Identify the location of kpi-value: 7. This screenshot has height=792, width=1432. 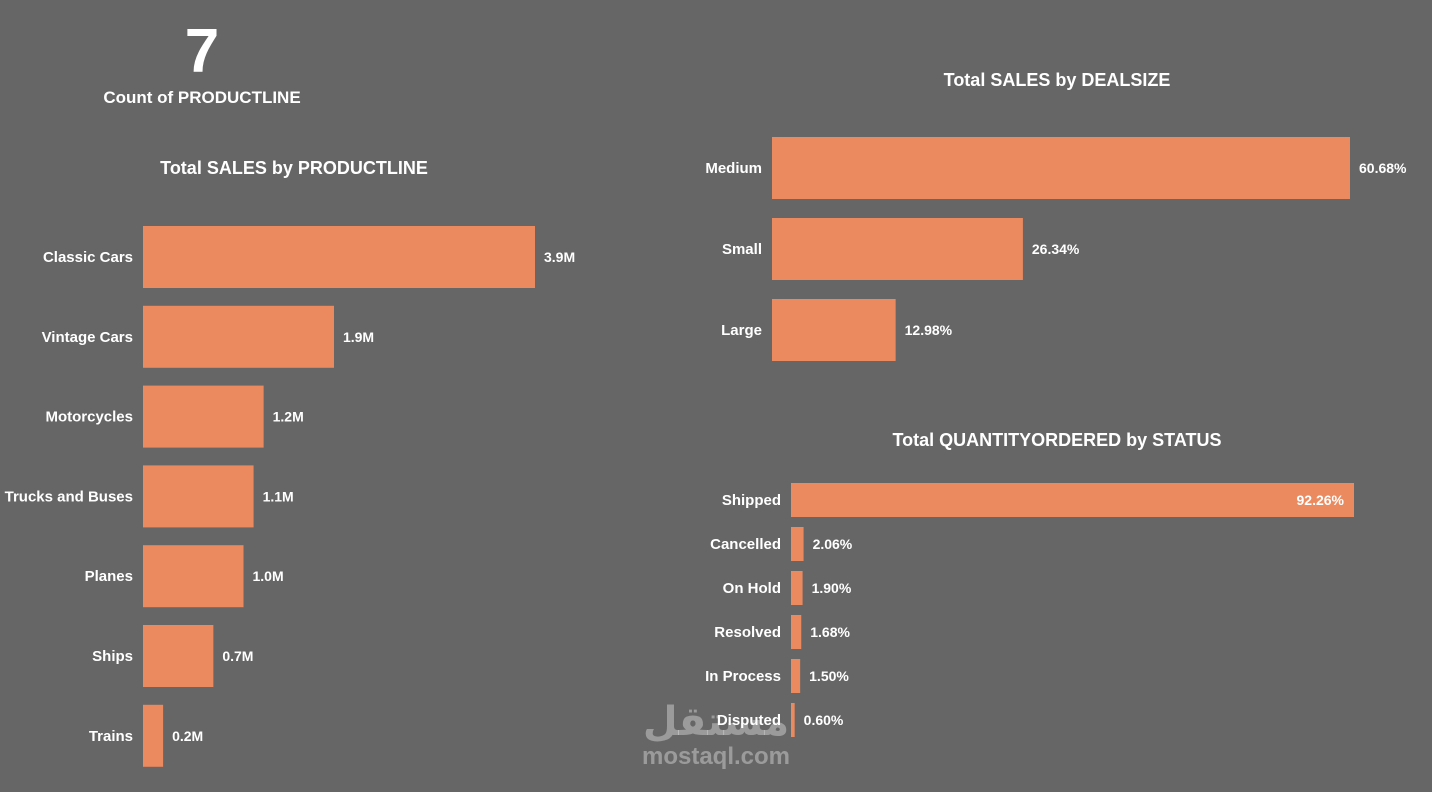
(202, 51).